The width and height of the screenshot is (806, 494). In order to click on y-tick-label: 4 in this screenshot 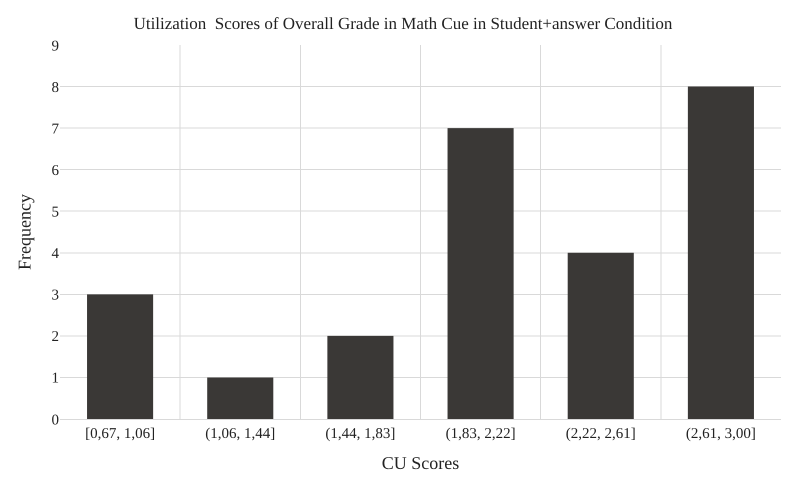, I will do `click(56, 254)`.